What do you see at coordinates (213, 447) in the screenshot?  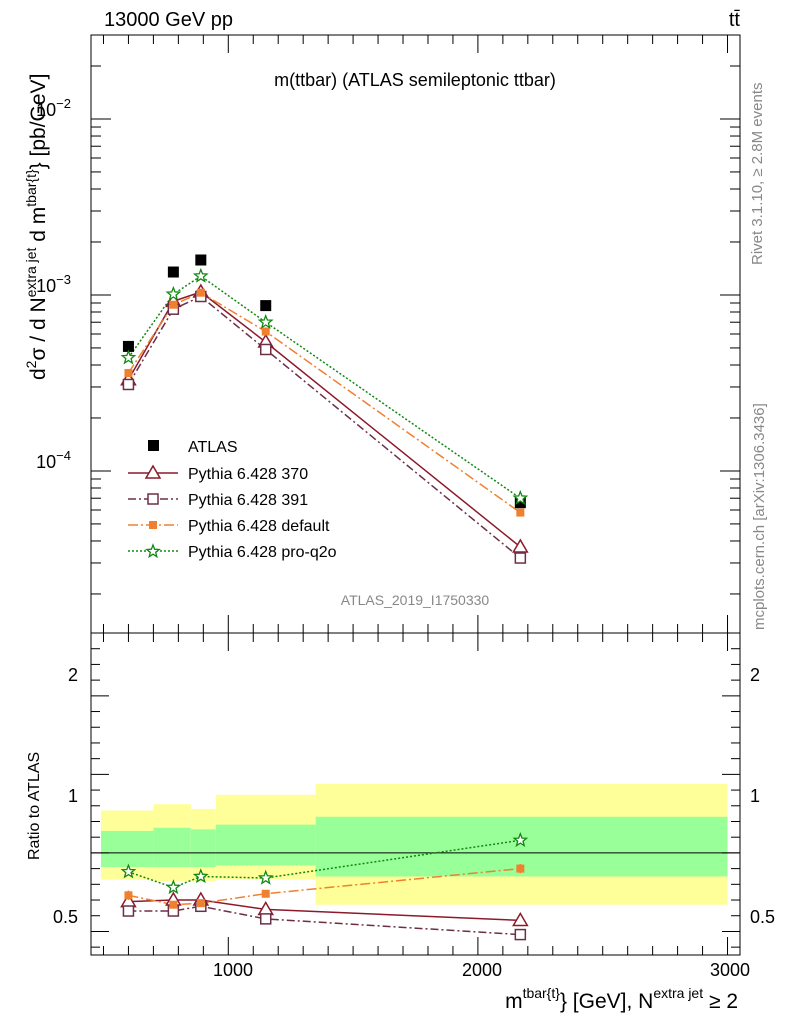 I see `legend-label-atlas: ATLAS` at bounding box center [213, 447].